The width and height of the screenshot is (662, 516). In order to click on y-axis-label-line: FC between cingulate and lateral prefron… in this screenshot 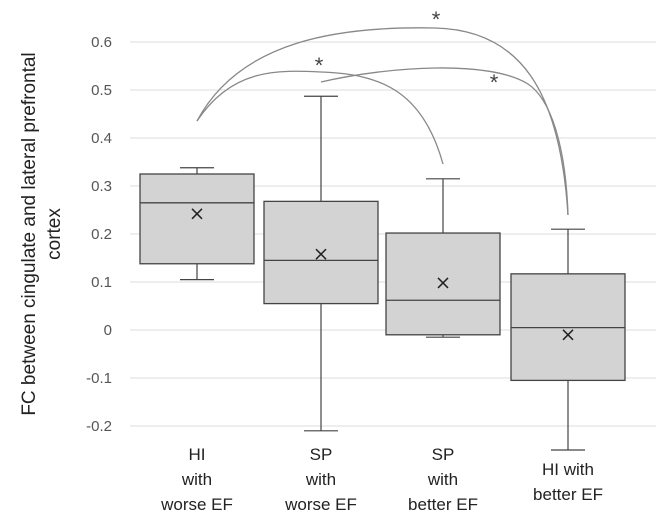, I will do `click(29, 233)`.